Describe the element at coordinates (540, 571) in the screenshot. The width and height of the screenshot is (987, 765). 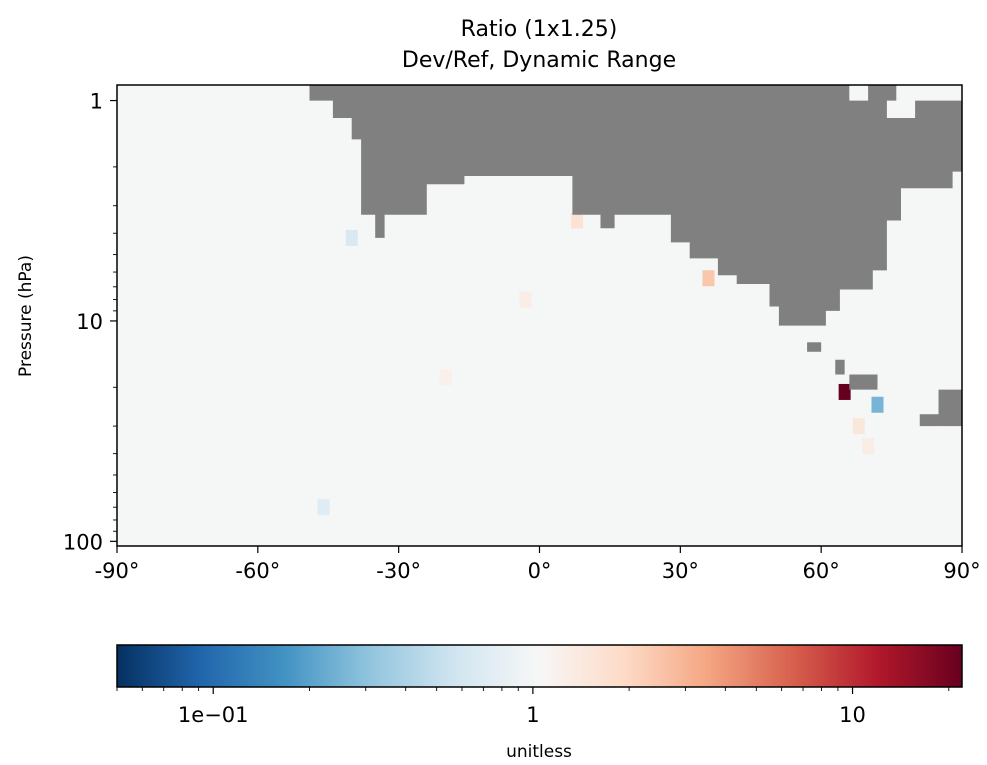
I see `x-tick-label: 0°` at that location.